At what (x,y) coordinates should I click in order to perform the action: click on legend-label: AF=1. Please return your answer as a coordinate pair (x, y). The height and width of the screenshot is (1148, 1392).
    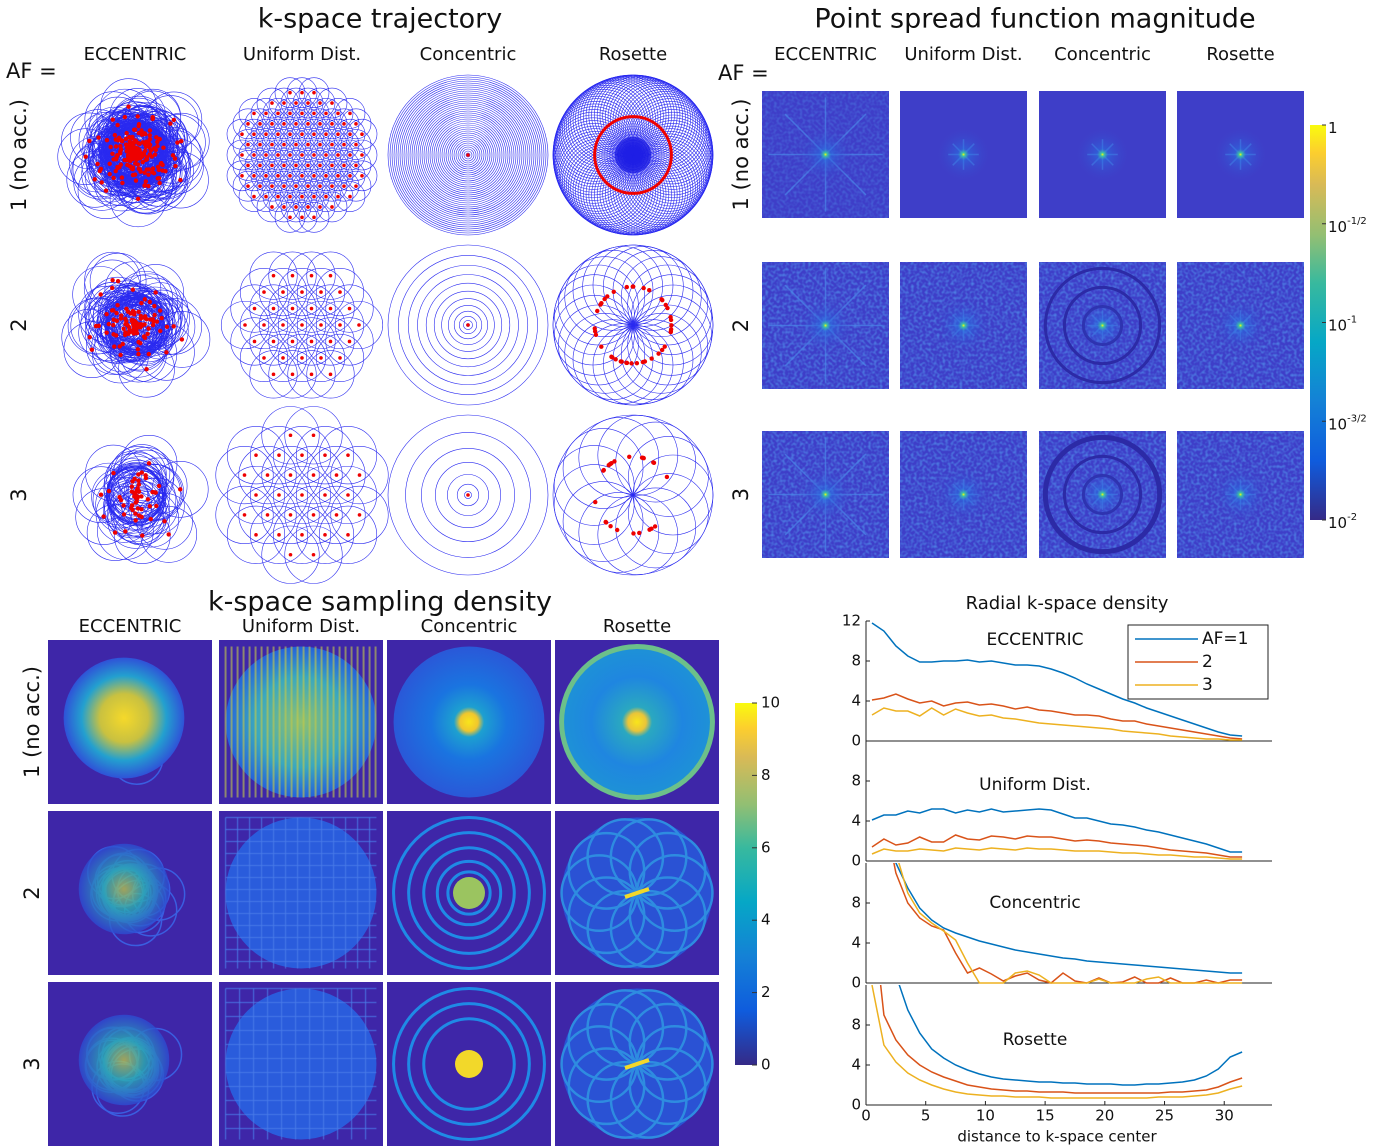
    Looking at the image, I should click on (1225, 639).